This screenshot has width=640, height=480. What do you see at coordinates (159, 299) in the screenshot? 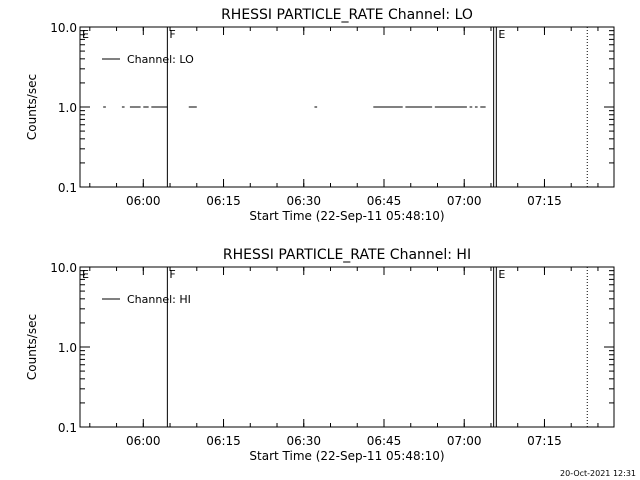
I see `legend-label: Channel: HI` at bounding box center [159, 299].